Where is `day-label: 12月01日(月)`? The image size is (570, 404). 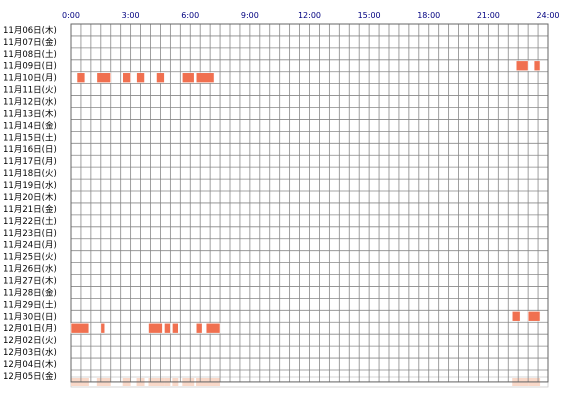 day-label: 12月01日(月) is located at coordinates (30, 329).